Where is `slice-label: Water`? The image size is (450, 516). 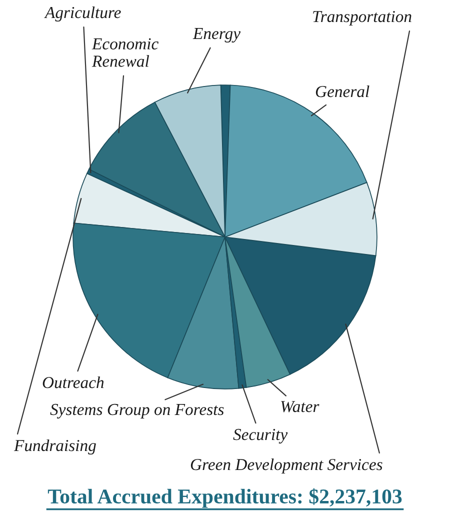 slice-label: Water is located at coordinates (300, 406).